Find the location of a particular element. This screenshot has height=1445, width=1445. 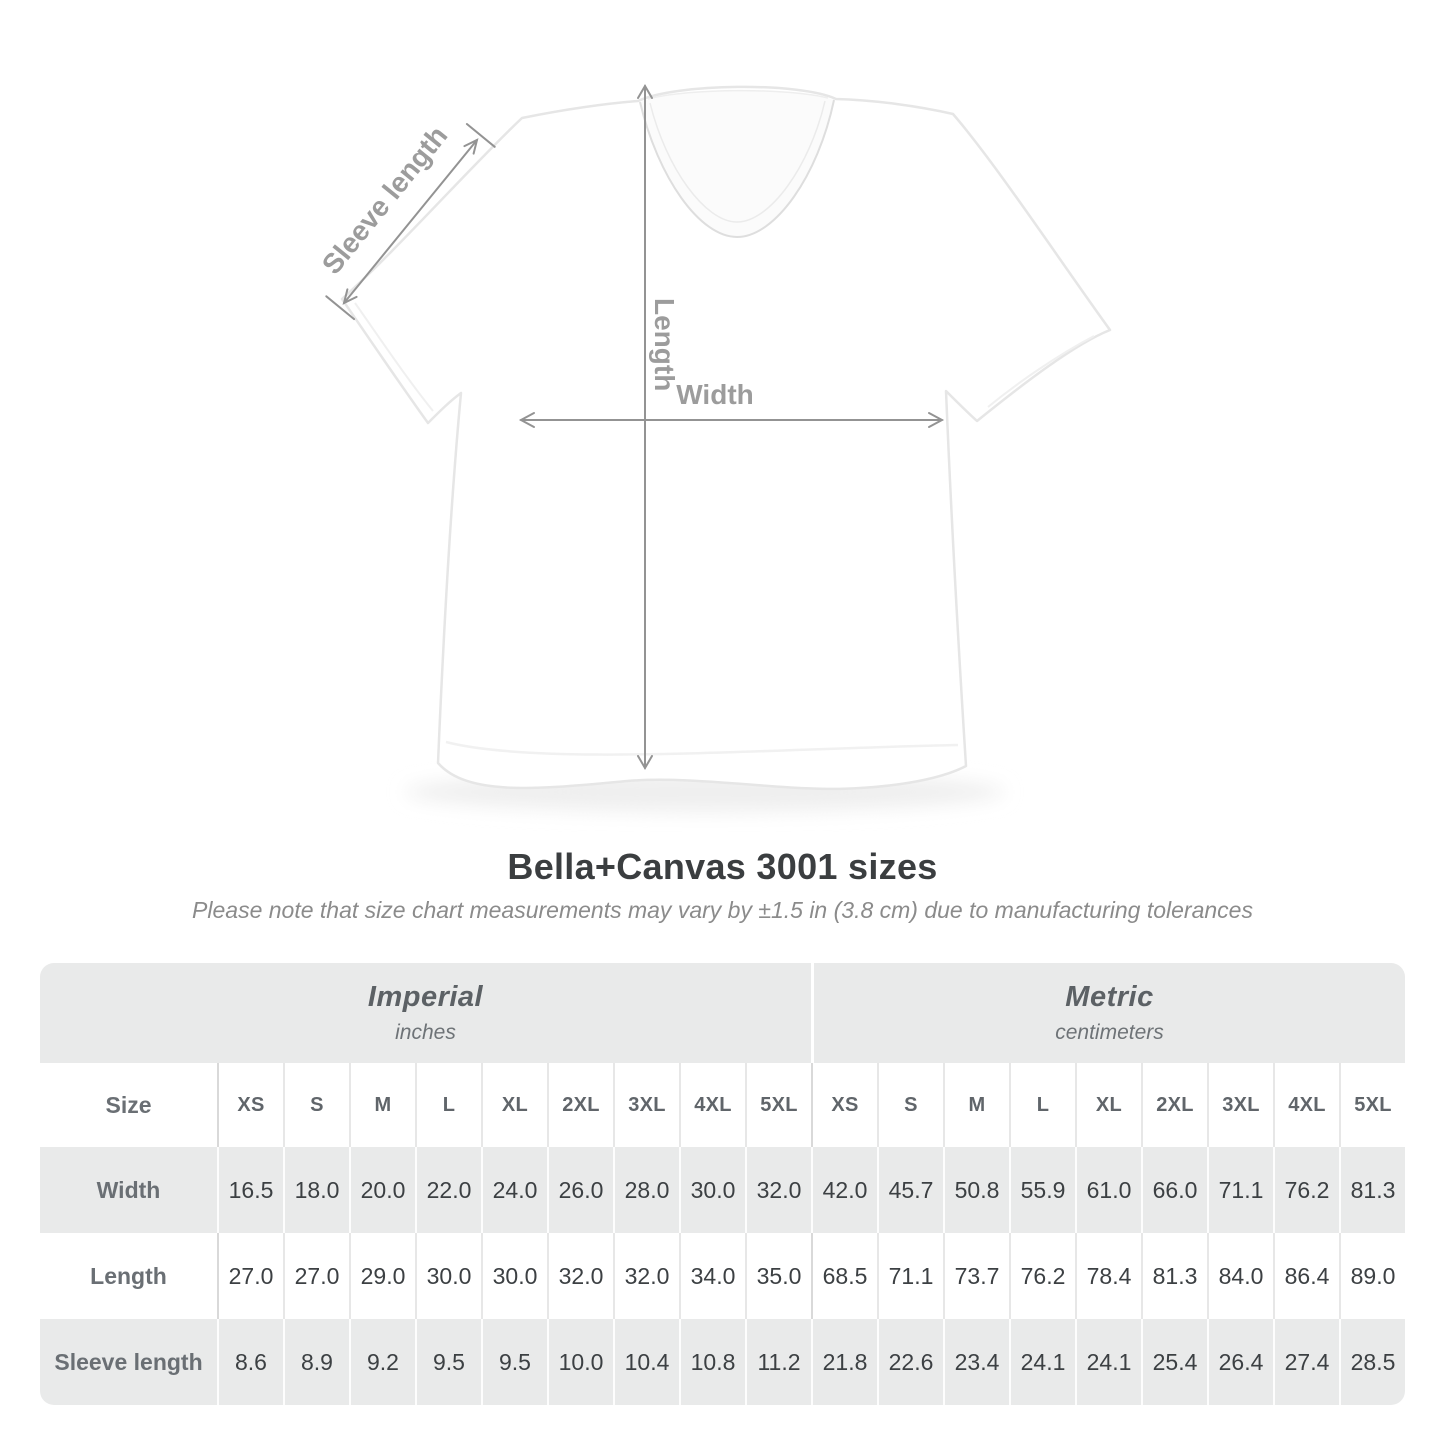

sleeve-length-arrow is located at coordinates (410, 222).